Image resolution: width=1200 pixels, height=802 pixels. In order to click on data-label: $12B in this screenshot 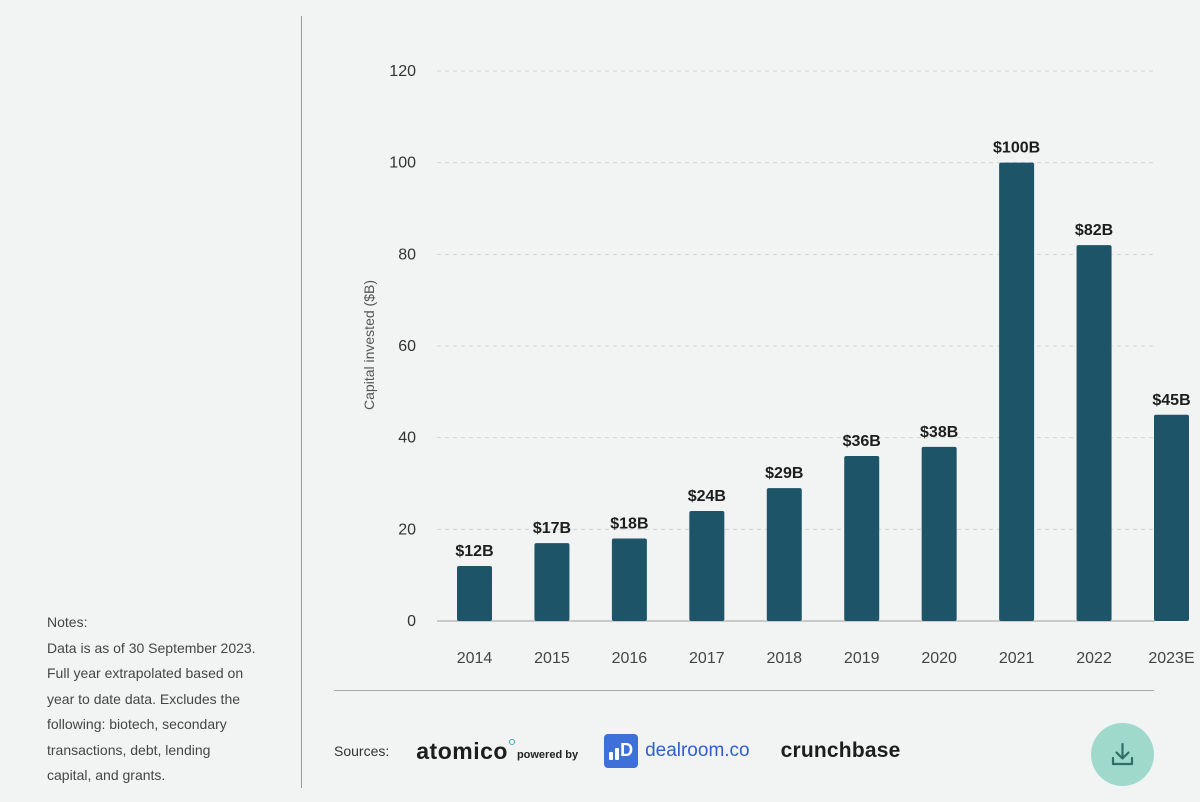, I will do `click(474, 551)`.